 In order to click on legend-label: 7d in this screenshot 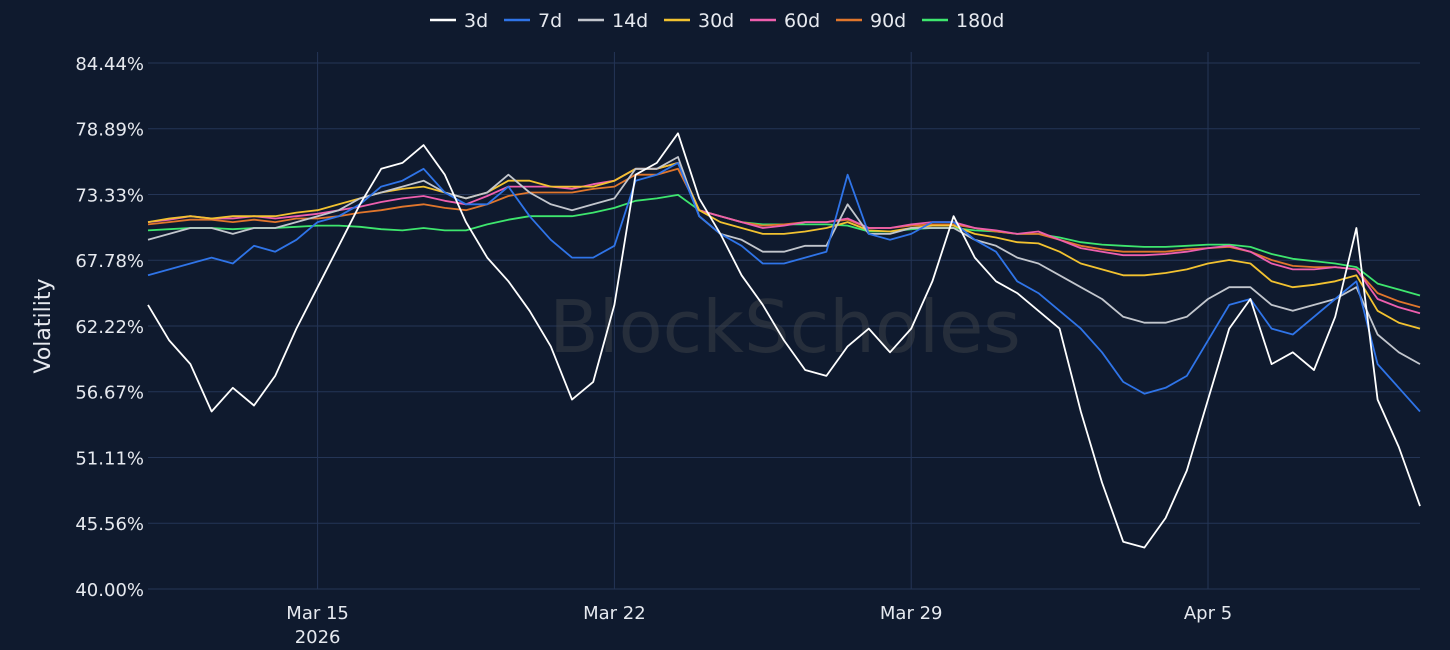, I will do `click(550, 21)`.